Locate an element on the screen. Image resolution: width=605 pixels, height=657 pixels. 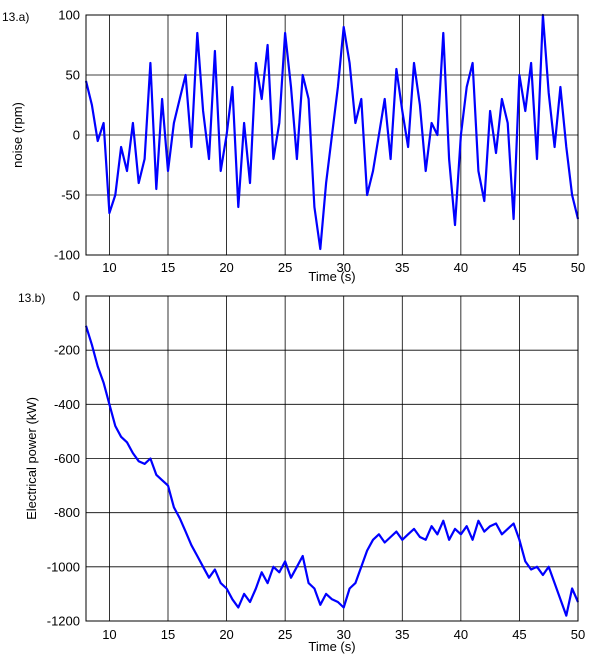
y-tick-label: -400 is located at coordinates (67, 404).